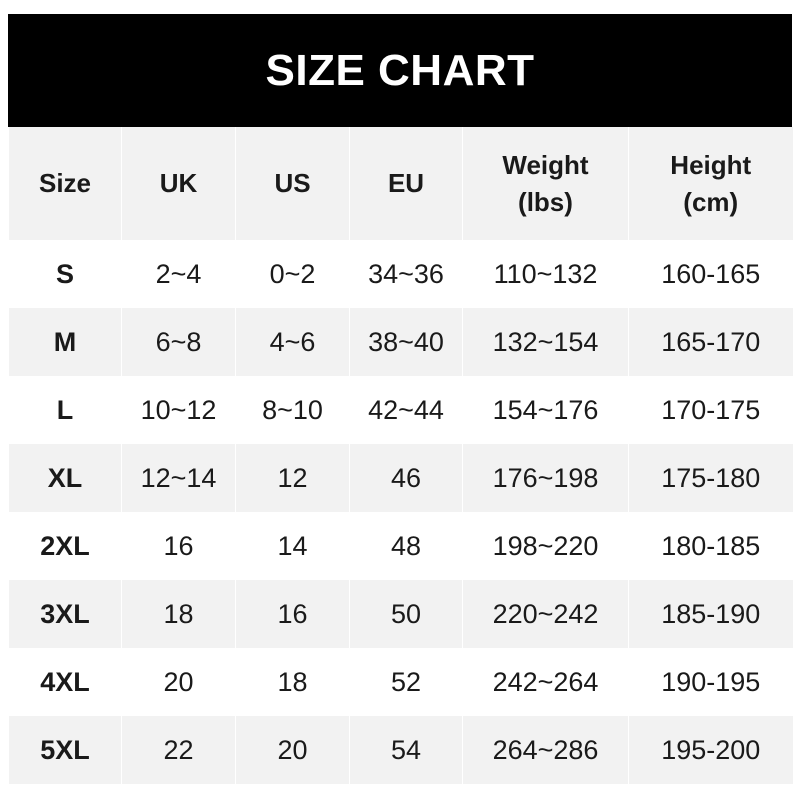  I want to click on table-row: S 2~4 0~2 34~36 110~132 160-165, so click(400, 274).